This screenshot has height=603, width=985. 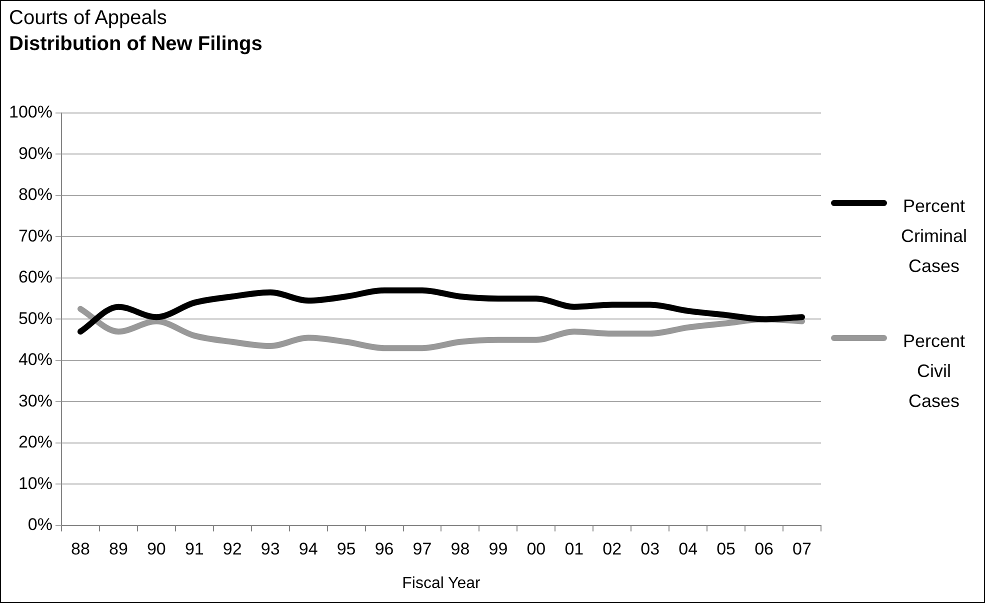 What do you see at coordinates (612, 548) in the screenshot?
I see `x-tick-label: 02` at bounding box center [612, 548].